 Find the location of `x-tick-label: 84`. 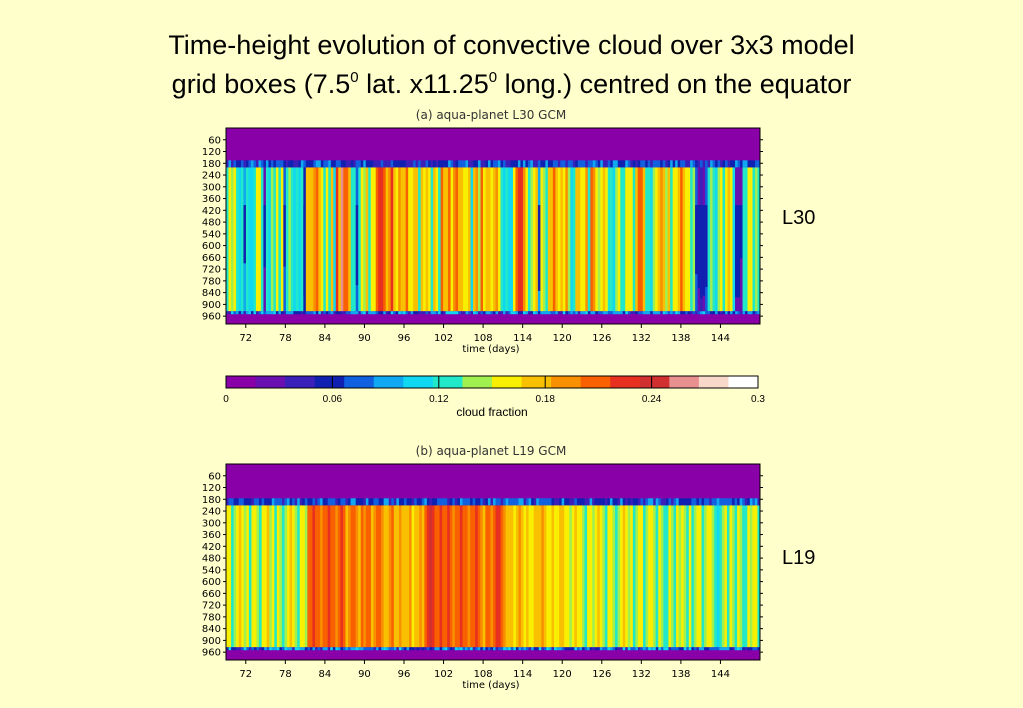

x-tick-label: 84 is located at coordinates (325, 674).